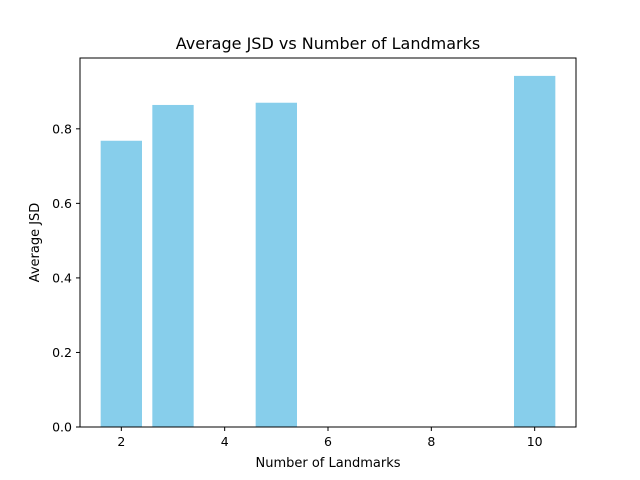 This screenshot has height=480, width=640. Describe the element at coordinates (62, 203) in the screenshot. I see `y-tick-label: 0.6` at that location.